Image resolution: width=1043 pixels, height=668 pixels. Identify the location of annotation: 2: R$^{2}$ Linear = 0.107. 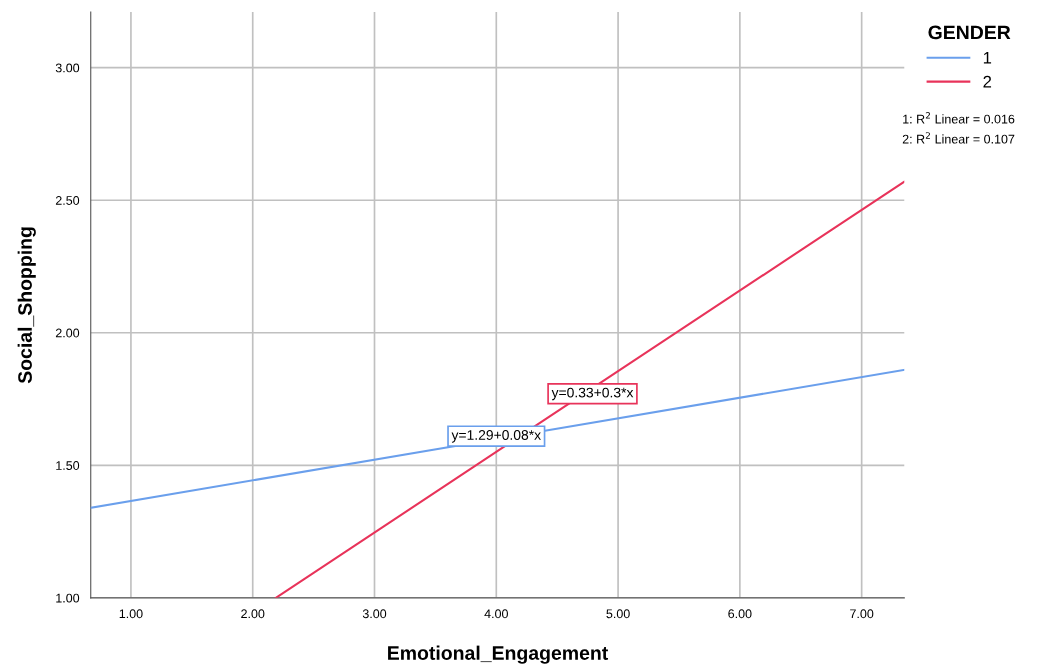
(958, 138).